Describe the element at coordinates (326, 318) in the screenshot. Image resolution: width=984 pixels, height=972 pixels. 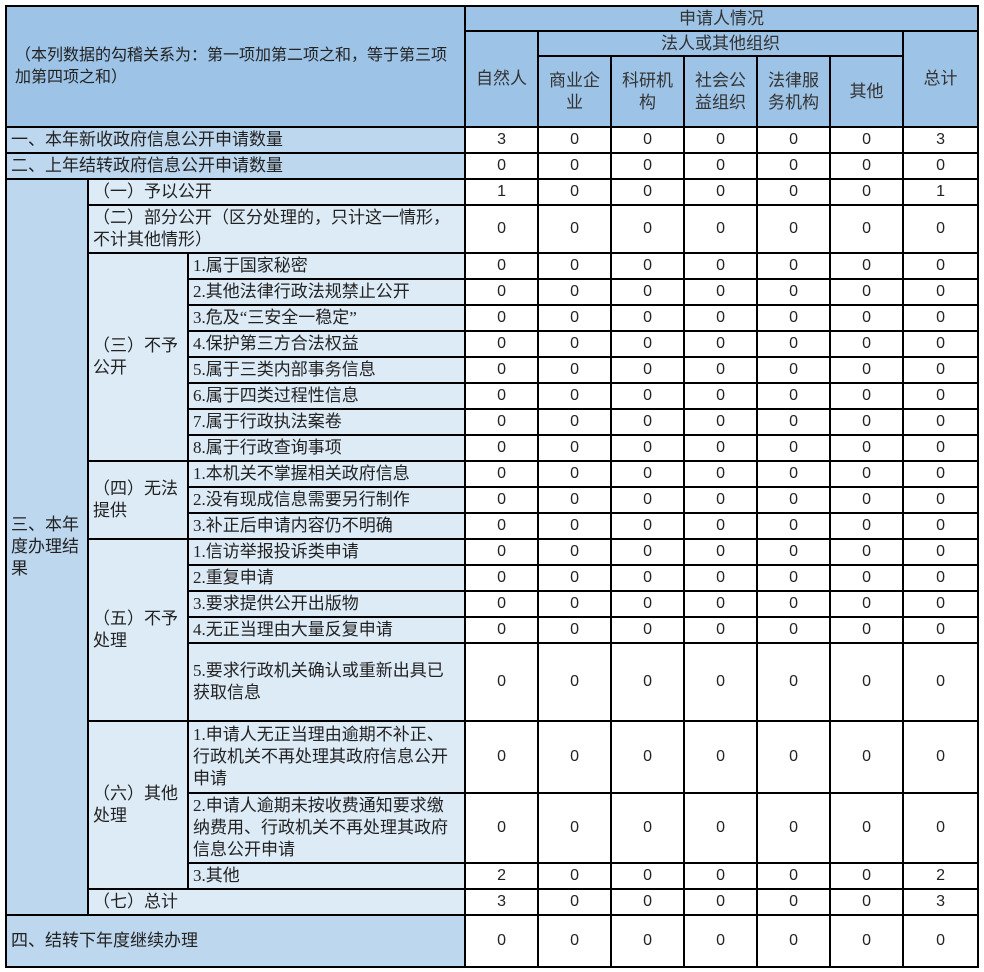
I see `result-subcategory-label: 3.危及“三安全一稳定”` at that location.